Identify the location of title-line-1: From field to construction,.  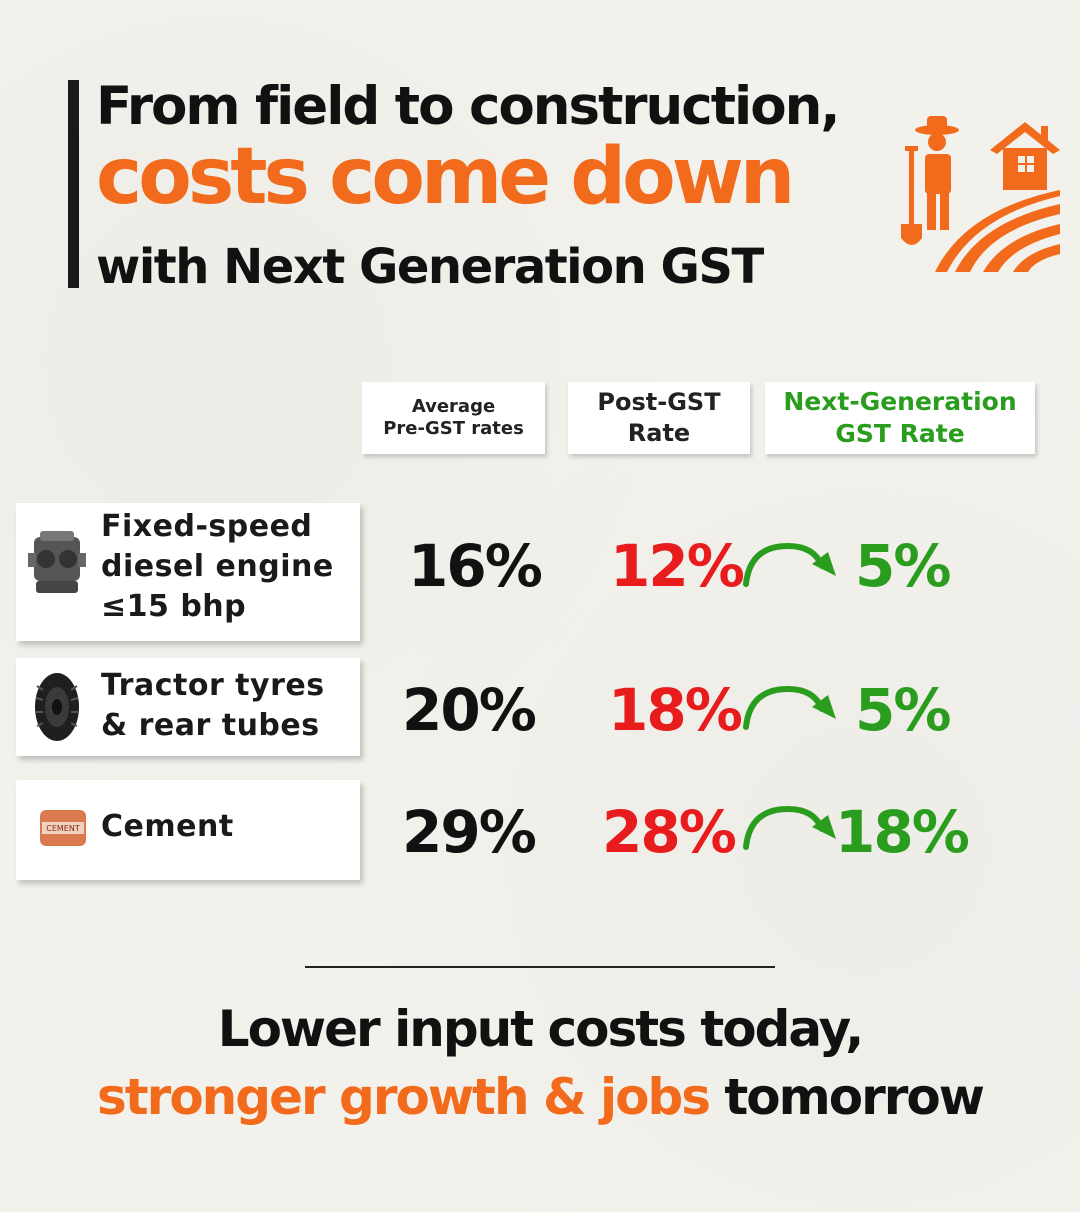
(468, 106).